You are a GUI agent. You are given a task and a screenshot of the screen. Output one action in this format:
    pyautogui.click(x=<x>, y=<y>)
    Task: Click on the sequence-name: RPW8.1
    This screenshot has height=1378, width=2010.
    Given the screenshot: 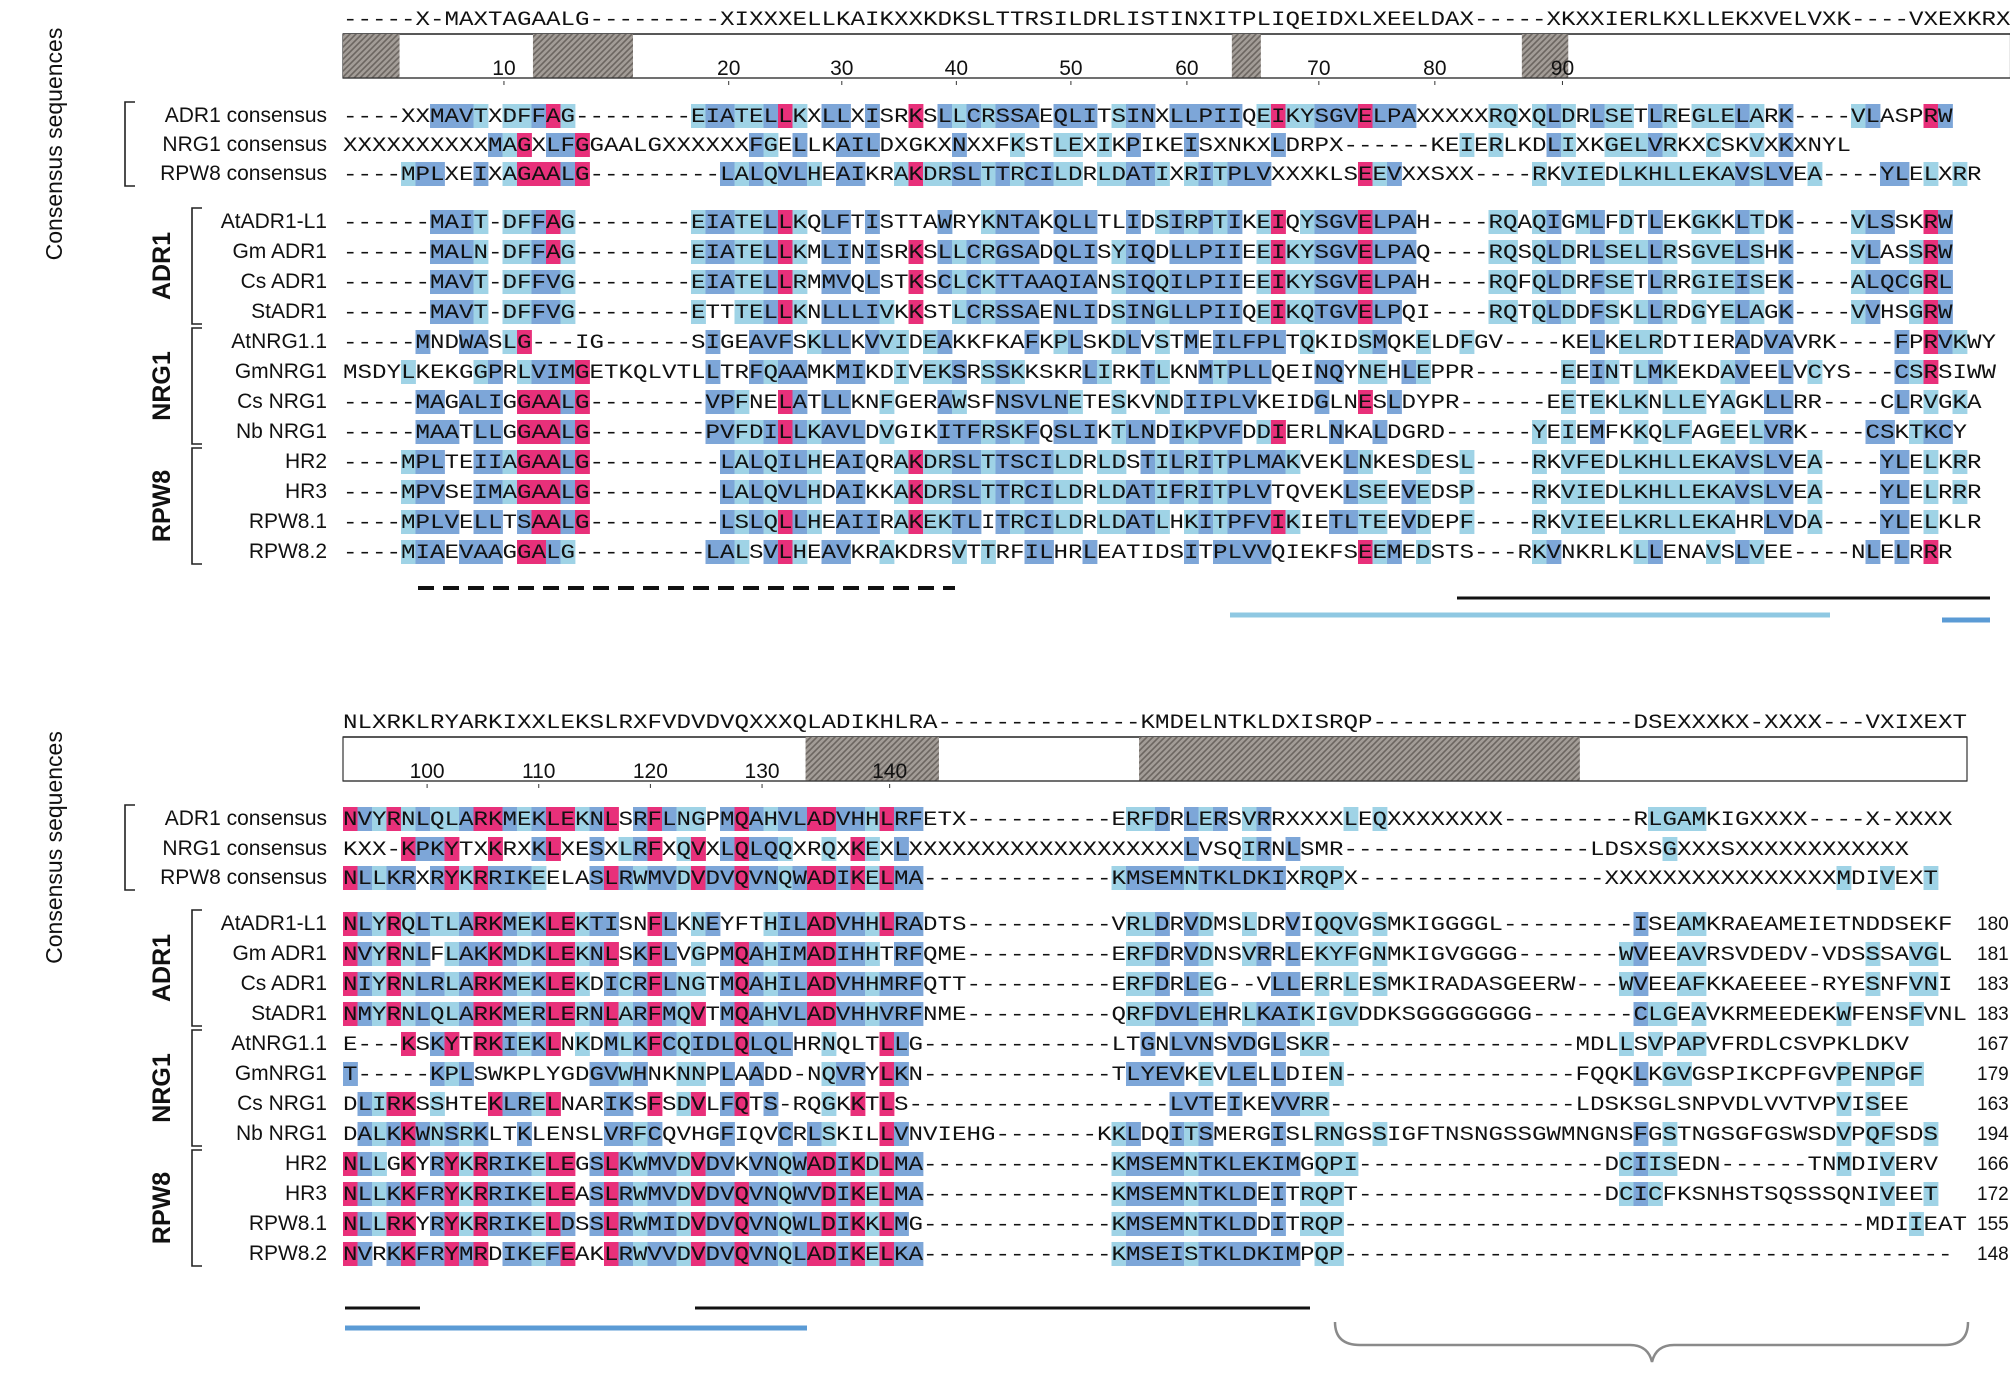 What is the action you would take?
    pyautogui.click(x=288, y=521)
    